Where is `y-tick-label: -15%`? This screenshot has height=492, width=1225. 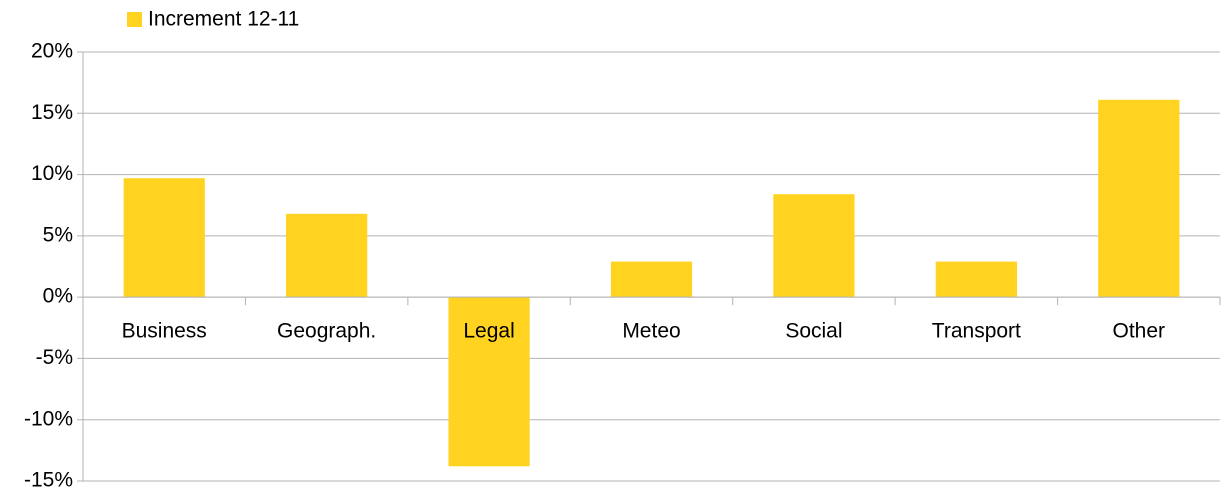 y-tick-label: -15% is located at coordinates (48, 480).